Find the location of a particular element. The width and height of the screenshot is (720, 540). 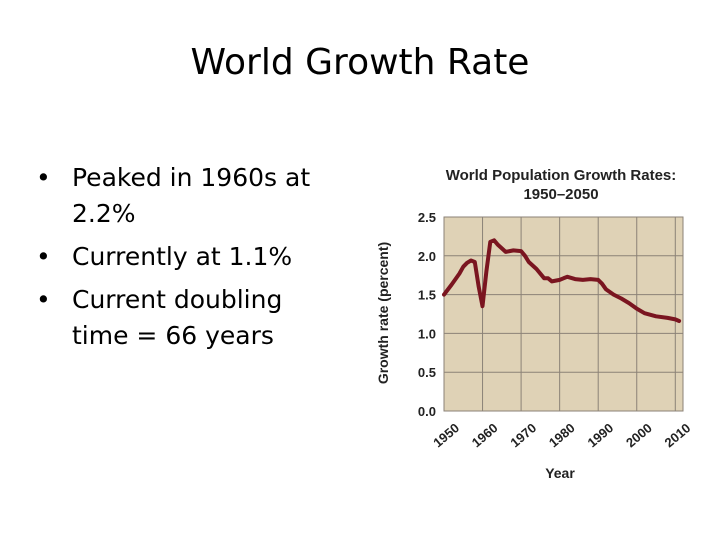

y-tick-label: 1.0 is located at coordinates (427, 333).